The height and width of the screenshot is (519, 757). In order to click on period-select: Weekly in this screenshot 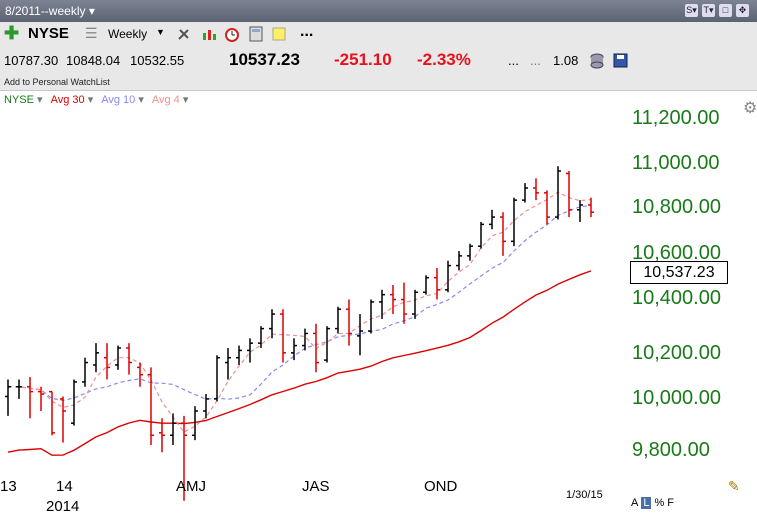, I will do `click(128, 34)`.